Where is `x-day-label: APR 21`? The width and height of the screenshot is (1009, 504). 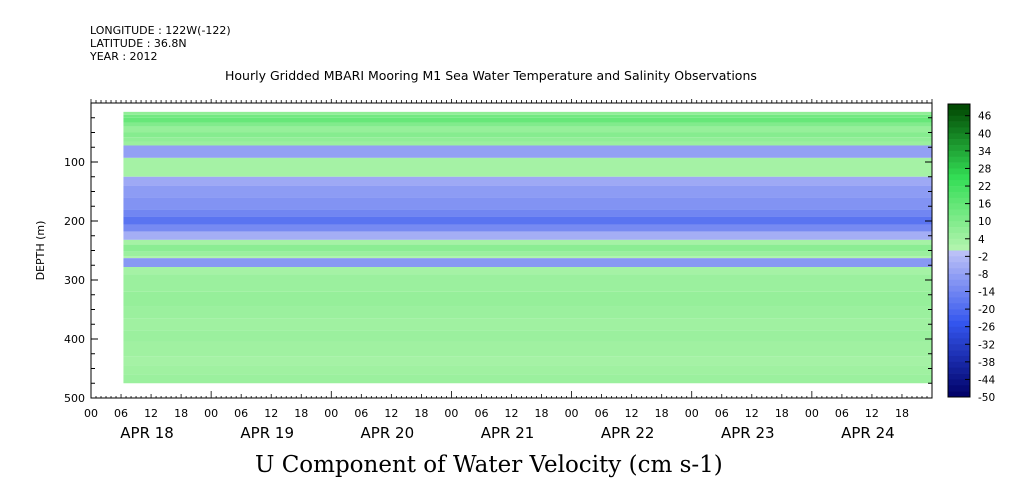 x-day-label: APR 21 is located at coordinates (508, 433).